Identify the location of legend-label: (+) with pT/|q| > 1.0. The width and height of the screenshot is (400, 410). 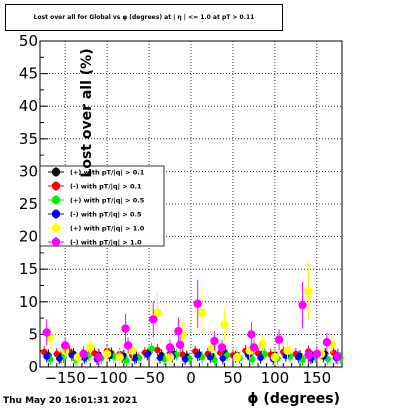
(107, 229).